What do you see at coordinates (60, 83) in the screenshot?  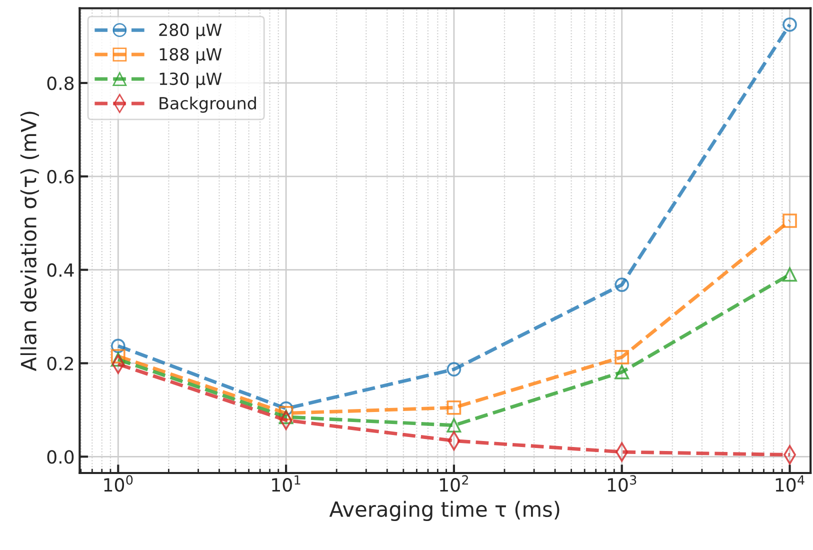 I see `y-tick-label: 0.8` at bounding box center [60, 83].